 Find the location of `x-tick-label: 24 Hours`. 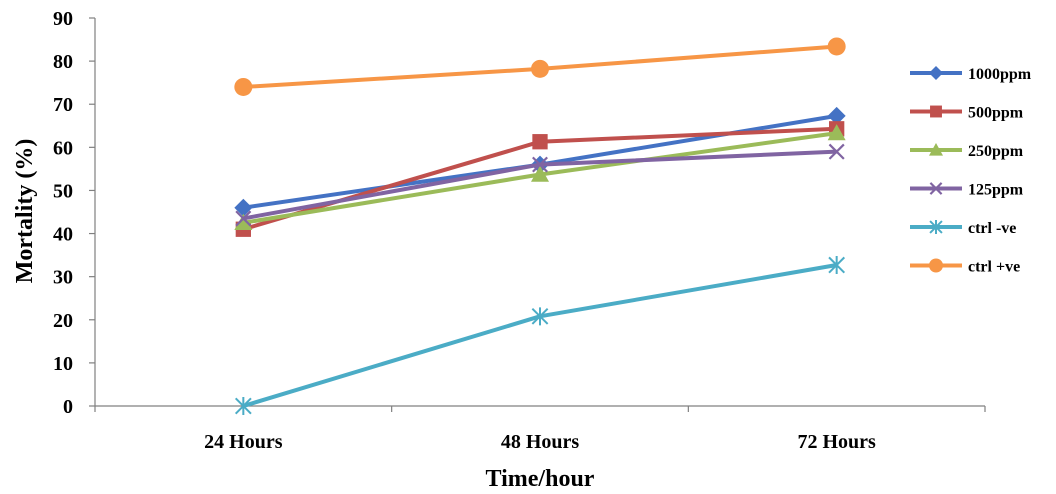

x-tick-label: 24 Hours is located at coordinates (243, 442).